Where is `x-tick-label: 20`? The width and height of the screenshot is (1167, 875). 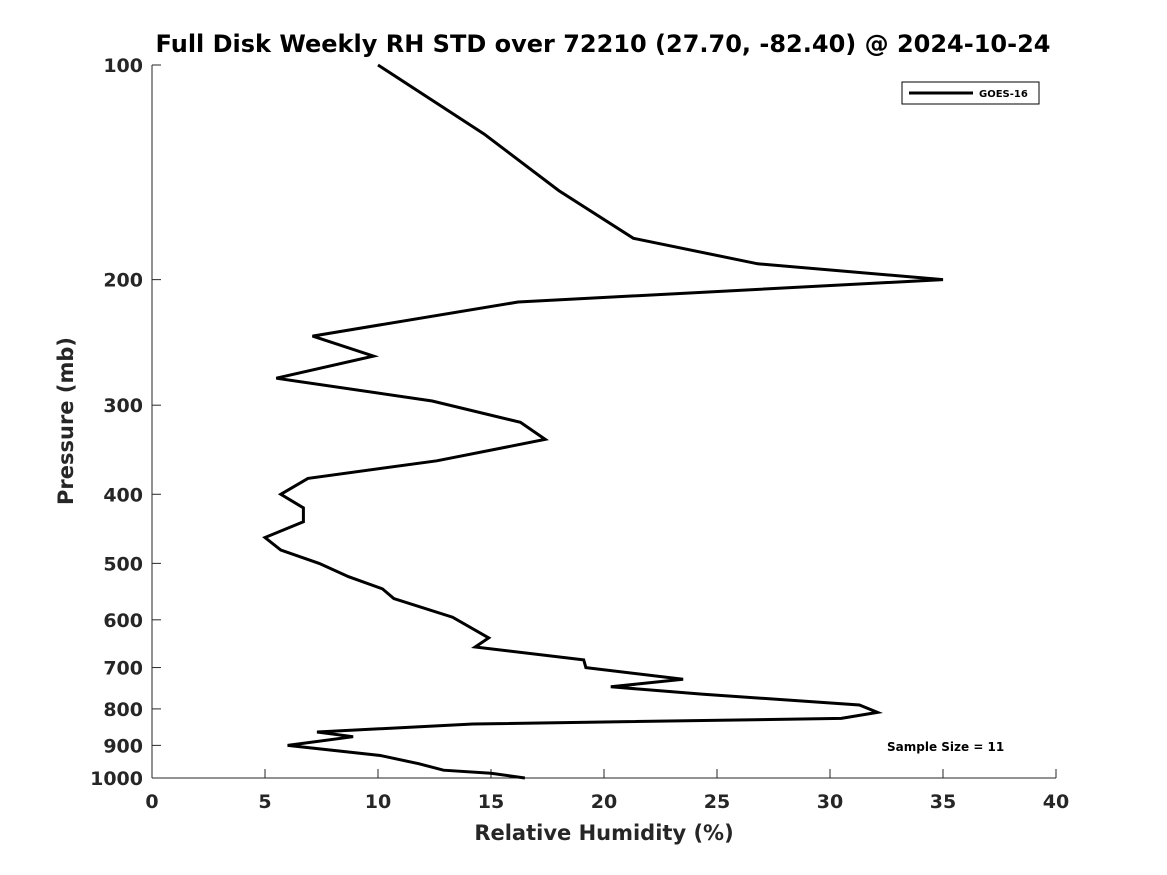 x-tick-label: 20 is located at coordinates (604, 802).